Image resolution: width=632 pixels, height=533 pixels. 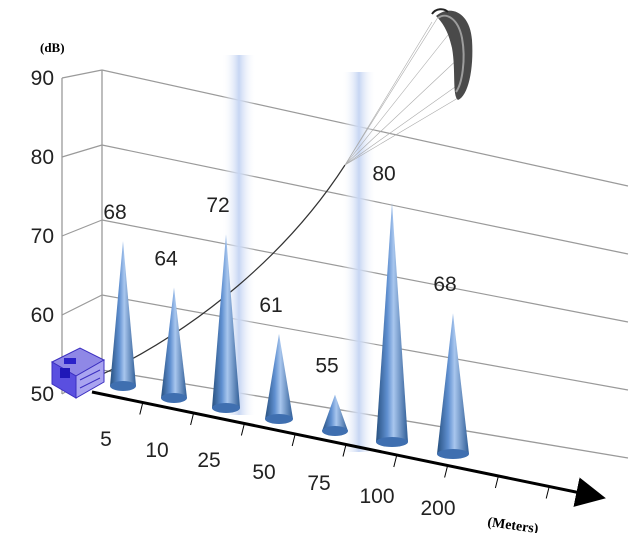 What do you see at coordinates (42, 78) in the screenshot?
I see `y-tick-label: 90` at bounding box center [42, 78].